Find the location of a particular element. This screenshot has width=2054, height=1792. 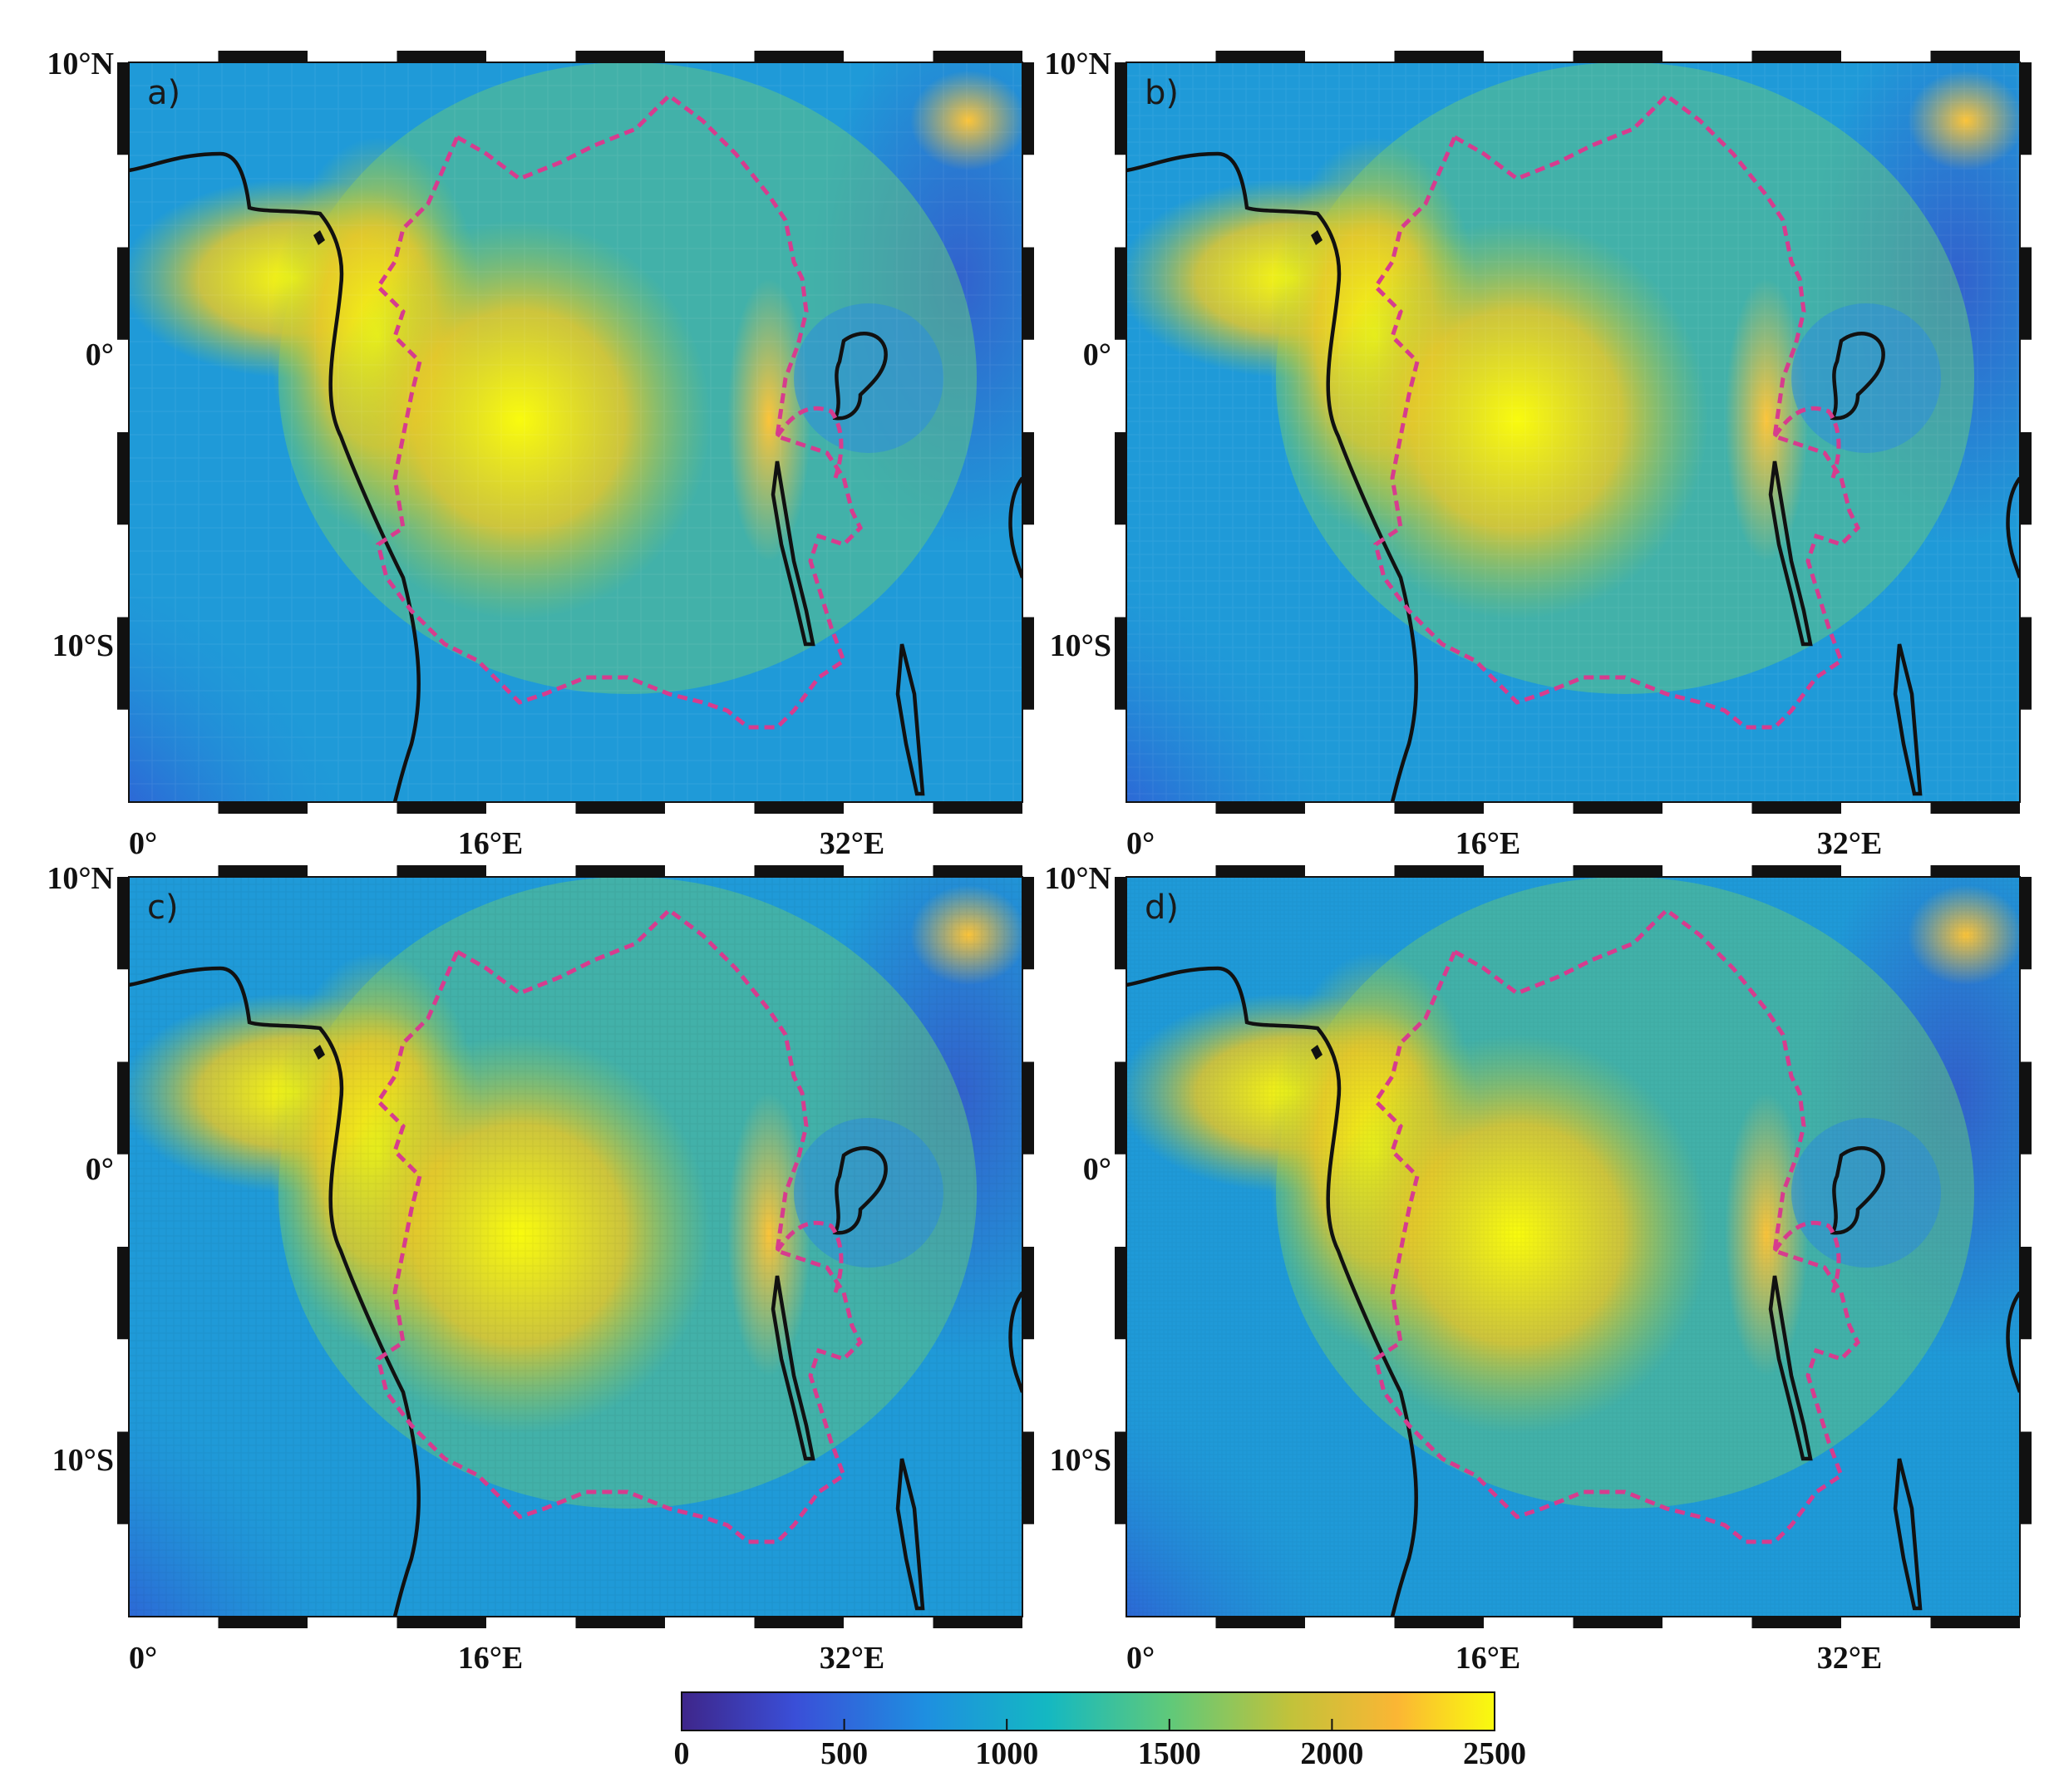

colorbar: 0 500 1000 1500 2000 2500 is located at coordinates (1100, 1731).